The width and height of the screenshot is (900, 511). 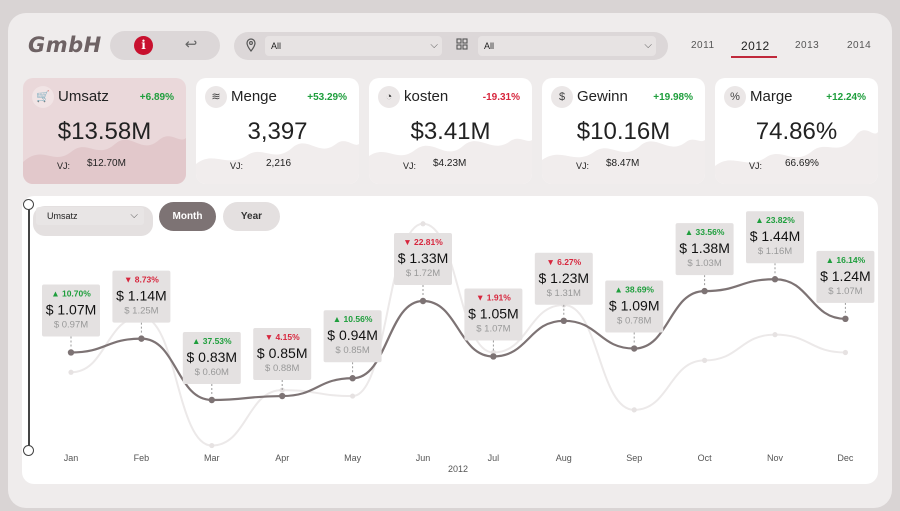 What do you see at coordinates (282, 337) in the screenshot?
I see `label-delta: ▼ 4.15%` at bounding box center [282, 337].